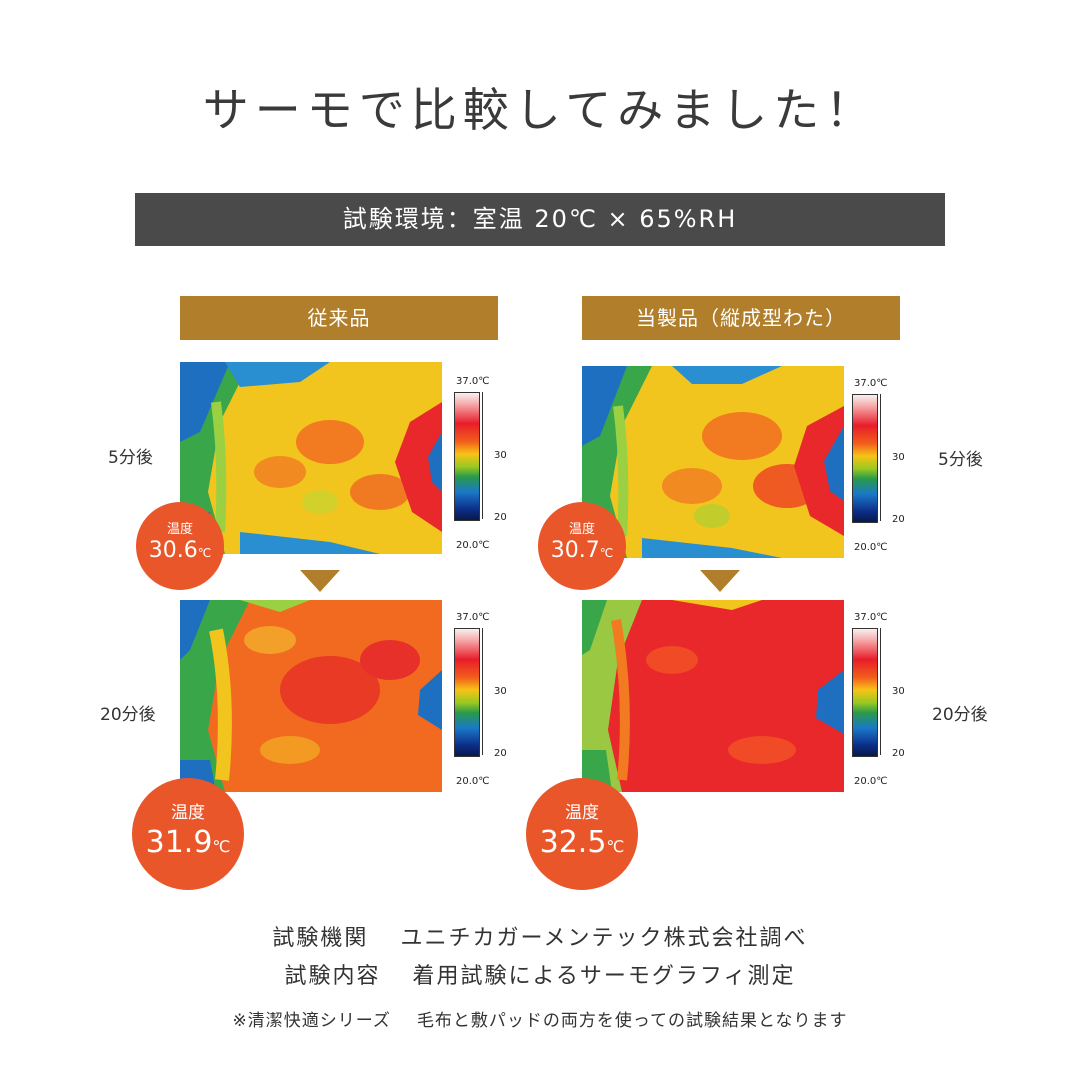 This screenshot has height=1080, width=1080. I want to click on thermo-image-conventional-20min, so click(311, 696).